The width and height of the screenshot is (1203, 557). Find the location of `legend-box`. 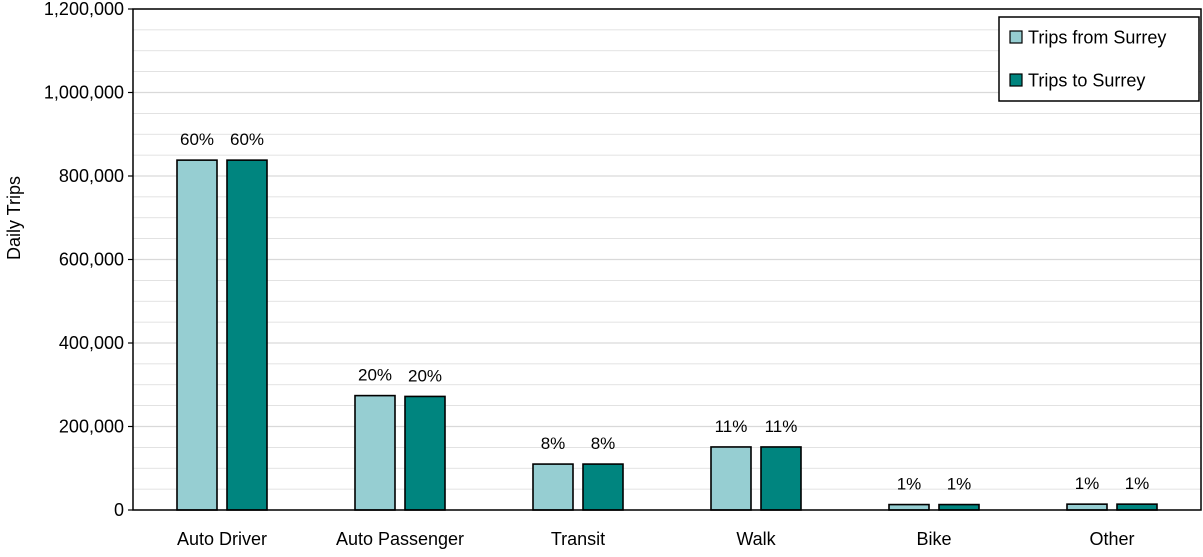

legend-box is located at coordinates (1099, 59).